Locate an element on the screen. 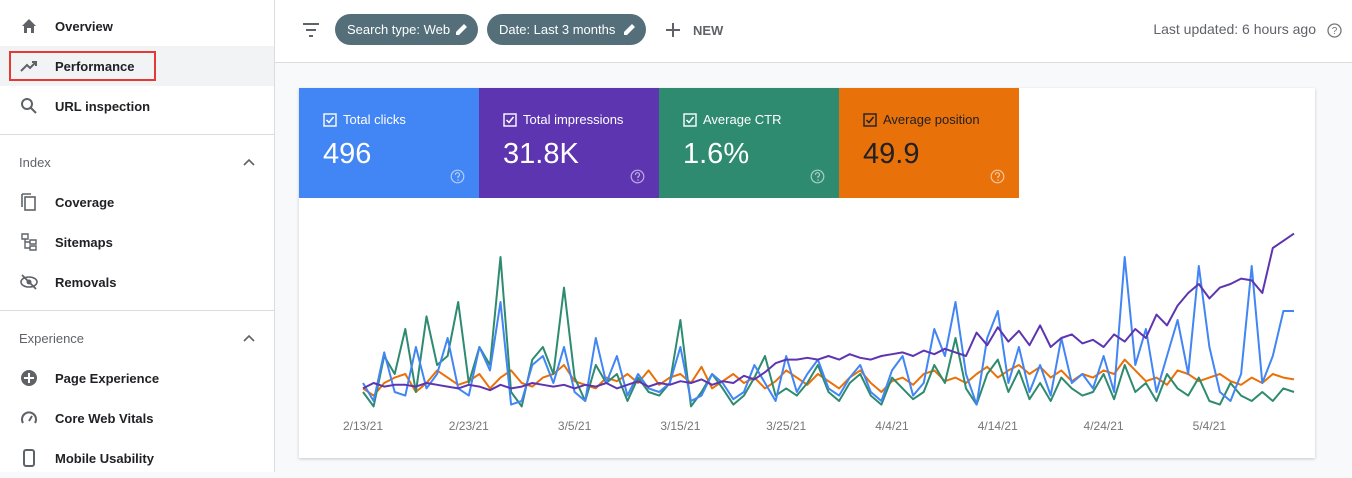 The height and width of the screenshot is (478, 1352). nav-item: Coverage is located at coordinates (137, 202).